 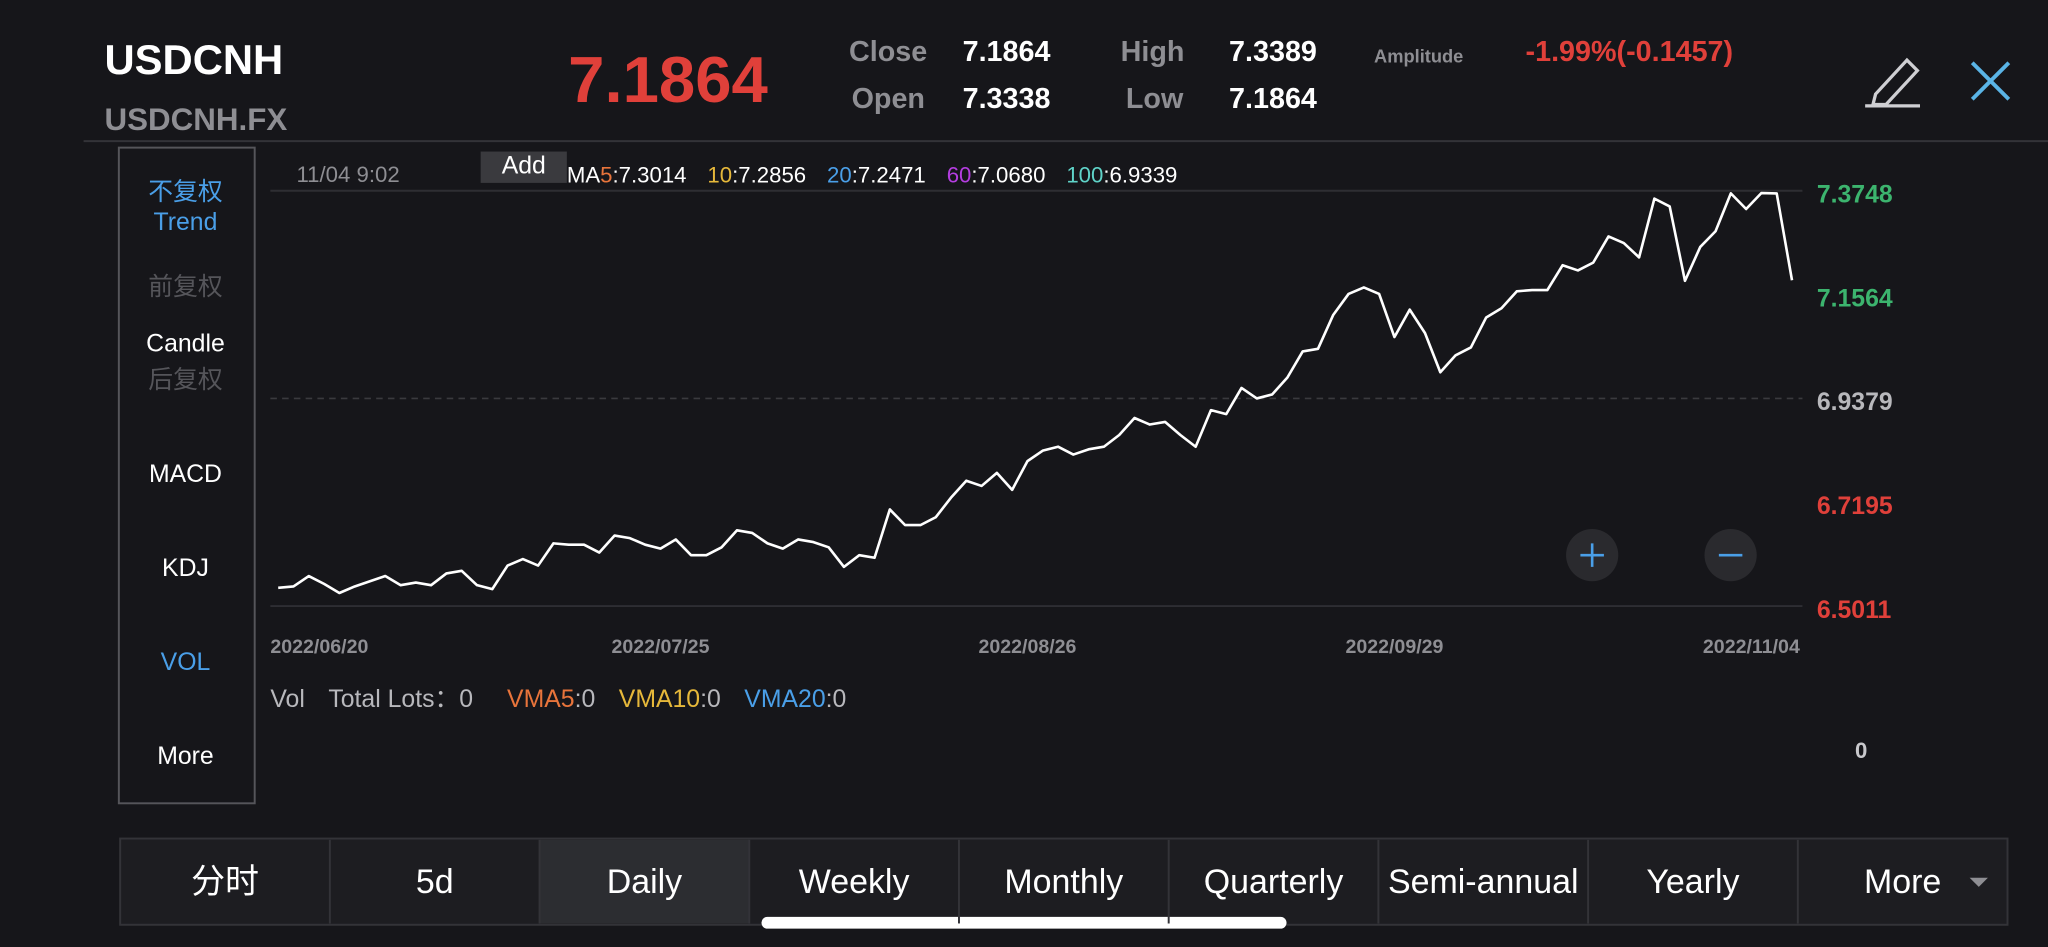 I want to click on zoom-out-button, so click(x=1730, y=555).